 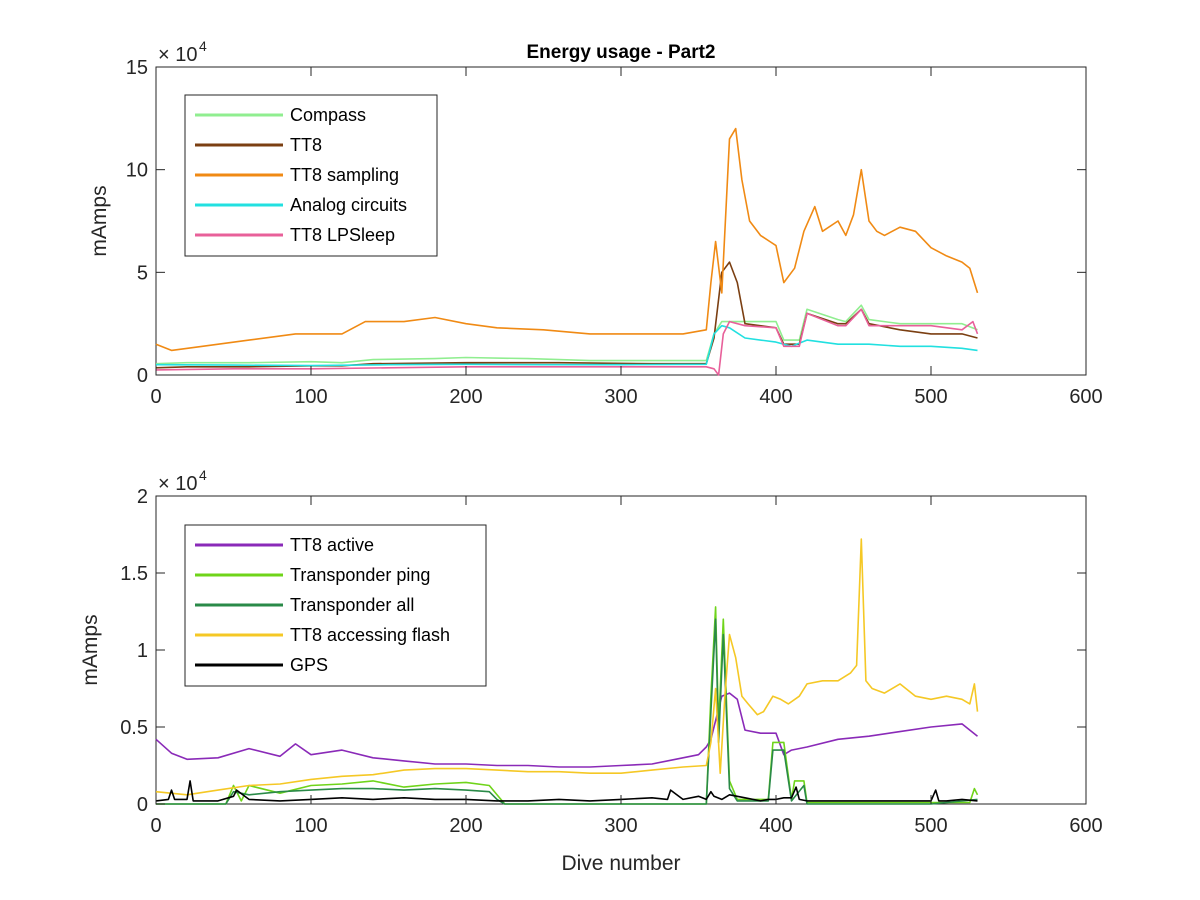 I want to click on legend-label-tt8-active: TT8 active, so click(x=332, y=545).